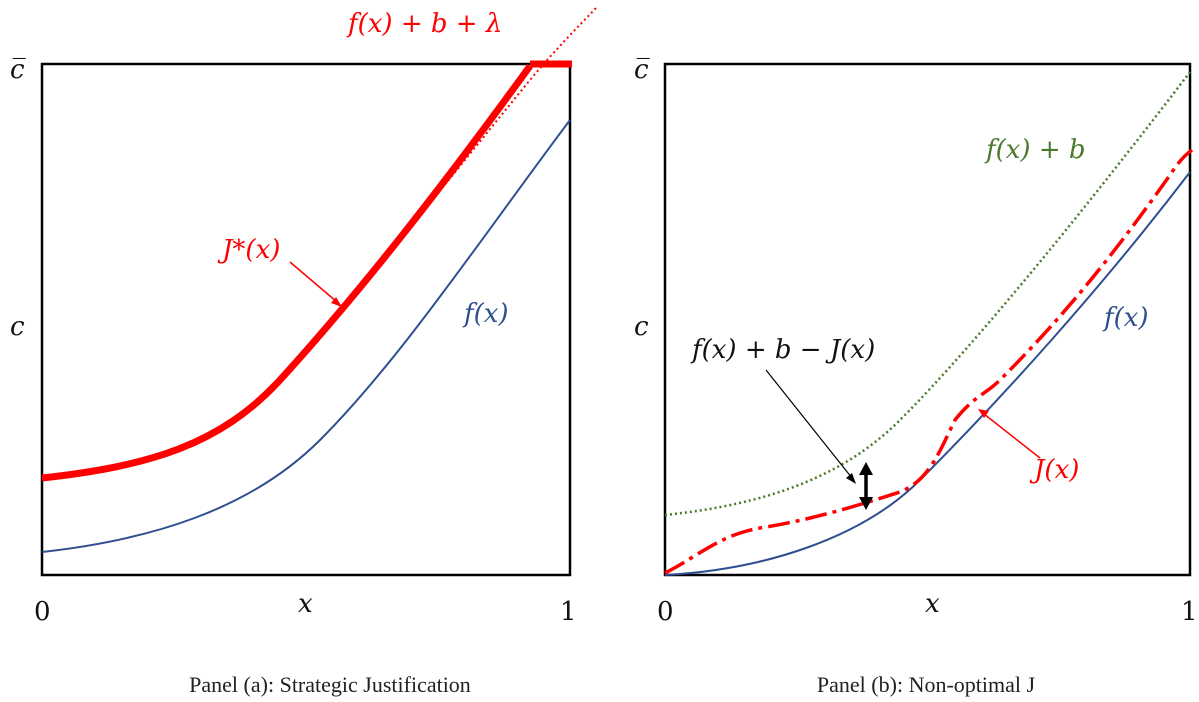  Describe the element at coordinates (782, 350) in the screenshot. I see `panel-b-gap-label: f(x) + b − J(x)` at that location.